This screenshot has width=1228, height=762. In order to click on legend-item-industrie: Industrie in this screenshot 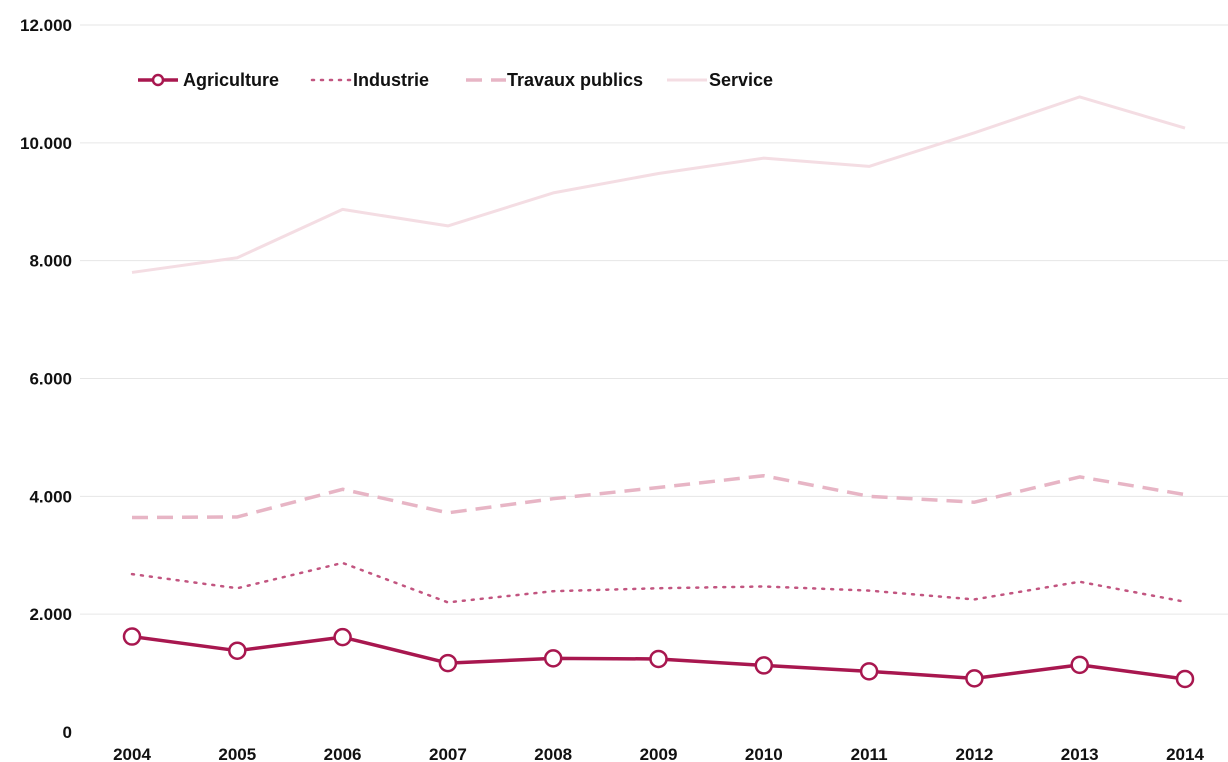, I will do `click(369, 80)`.